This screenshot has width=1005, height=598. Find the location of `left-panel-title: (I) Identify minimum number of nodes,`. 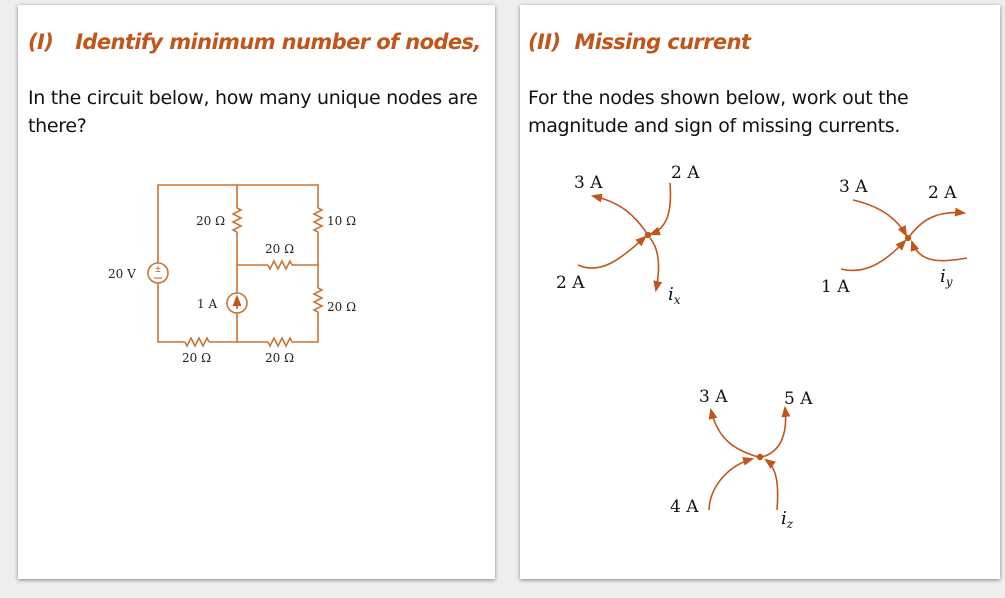

left-panel-title: (I) Identify minimum number of nodes, is located at coordinates (254, 42).